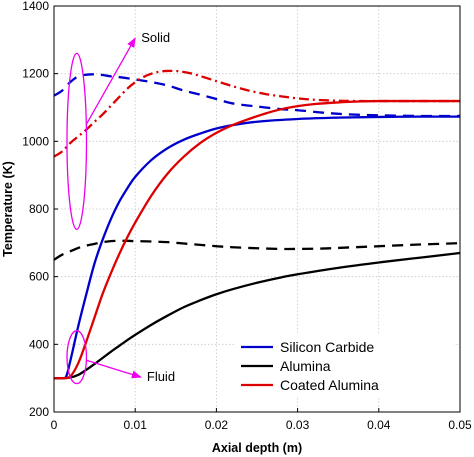 This screenshot has width=474, height=457. What do you see at coordinates (161, 376) in the screenshot?
I see `fluid-label: Fluid` at bounding box center [161, 376].